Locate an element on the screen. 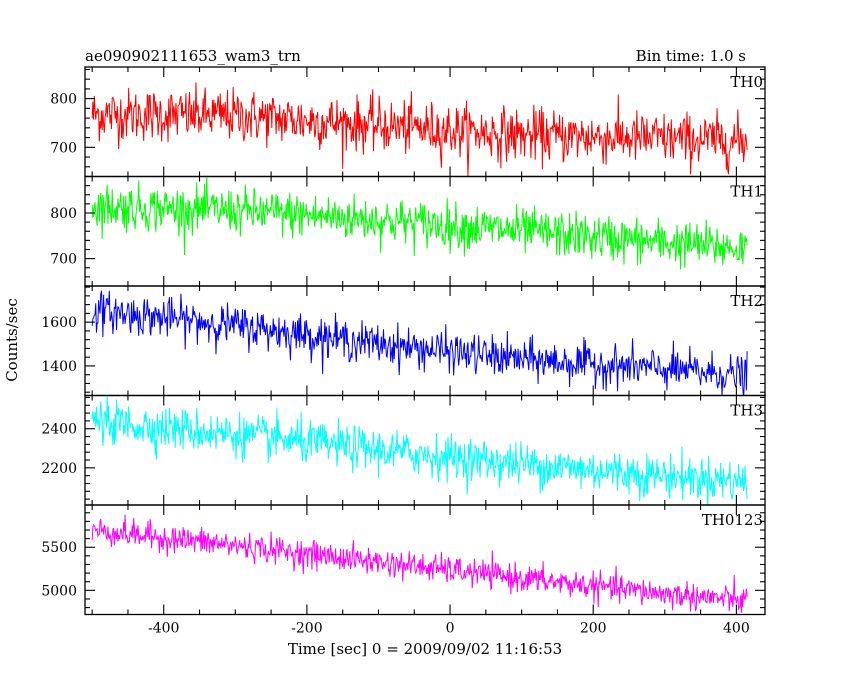  y-tick-label: 5500 is located at coordinates (59, 548).